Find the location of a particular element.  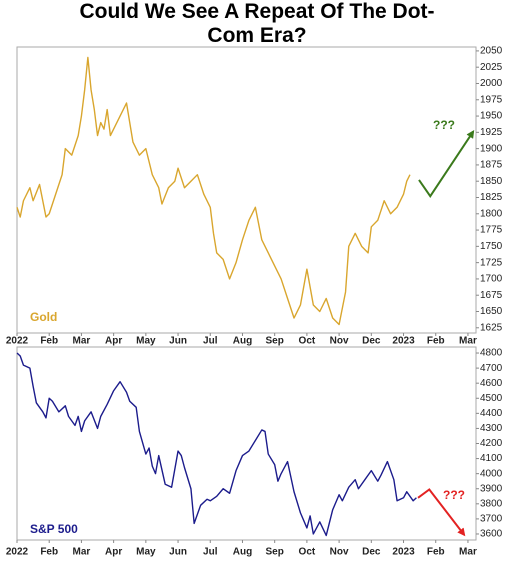

y-tick-label: 2050 is located at coordinates (491, 51).